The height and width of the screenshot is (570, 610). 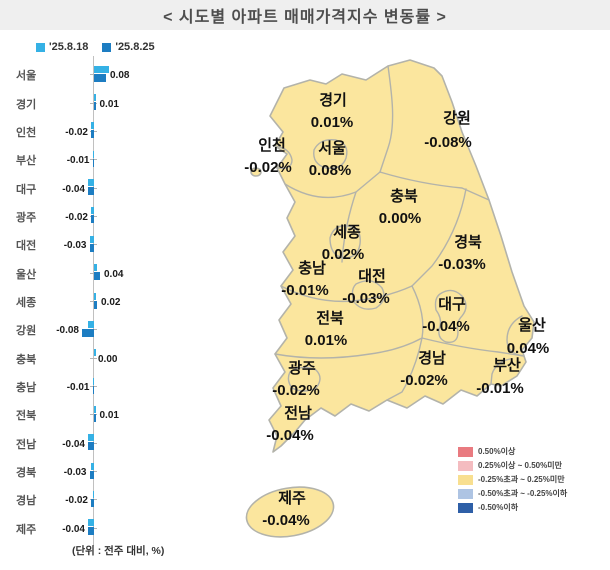 What do you see at coordinates (448, 142) in the screenshot?
I see `map-region-value: -0.08%` at bounding box center [448, 142].